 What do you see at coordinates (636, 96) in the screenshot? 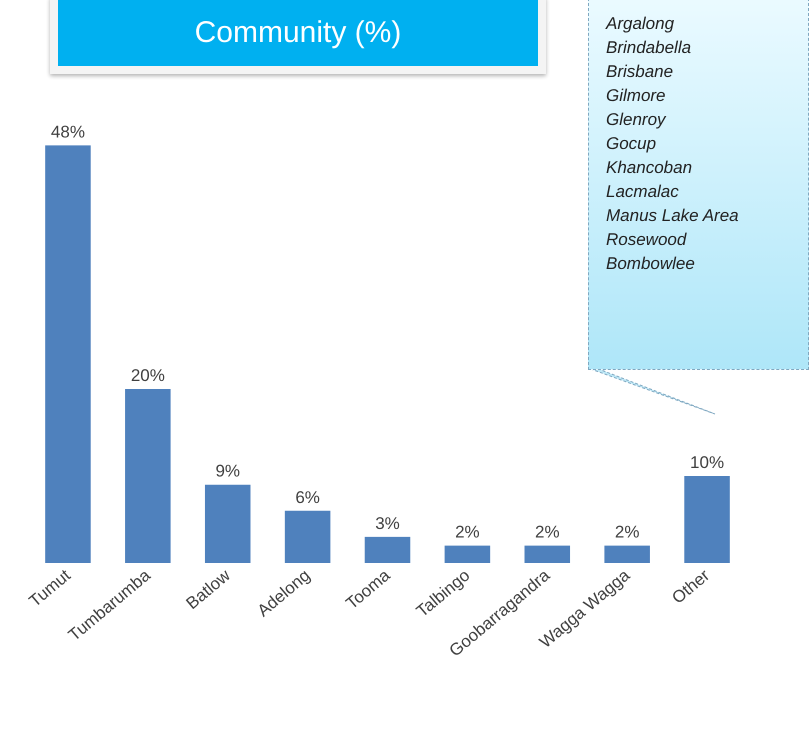
I see `text: Gilmore` at bounding box center [636, 96].